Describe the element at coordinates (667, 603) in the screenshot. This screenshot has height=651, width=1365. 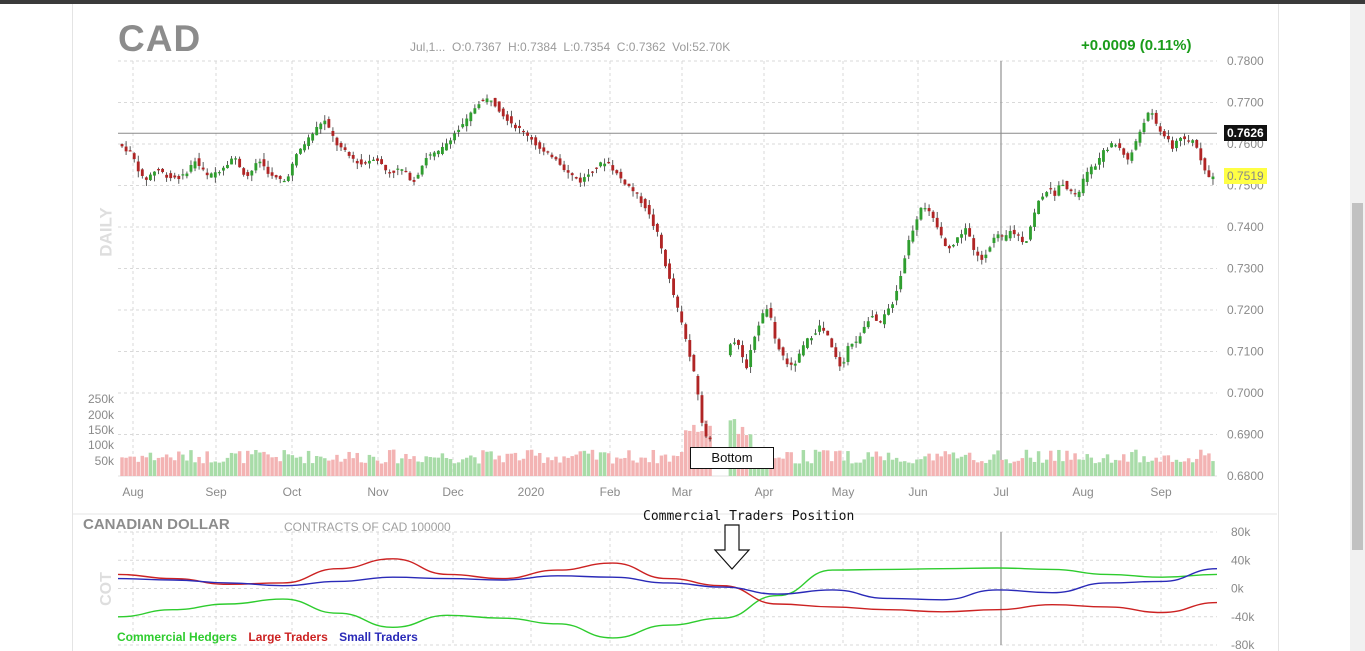
I see `cot-series-commercial-hedgers` at that location.